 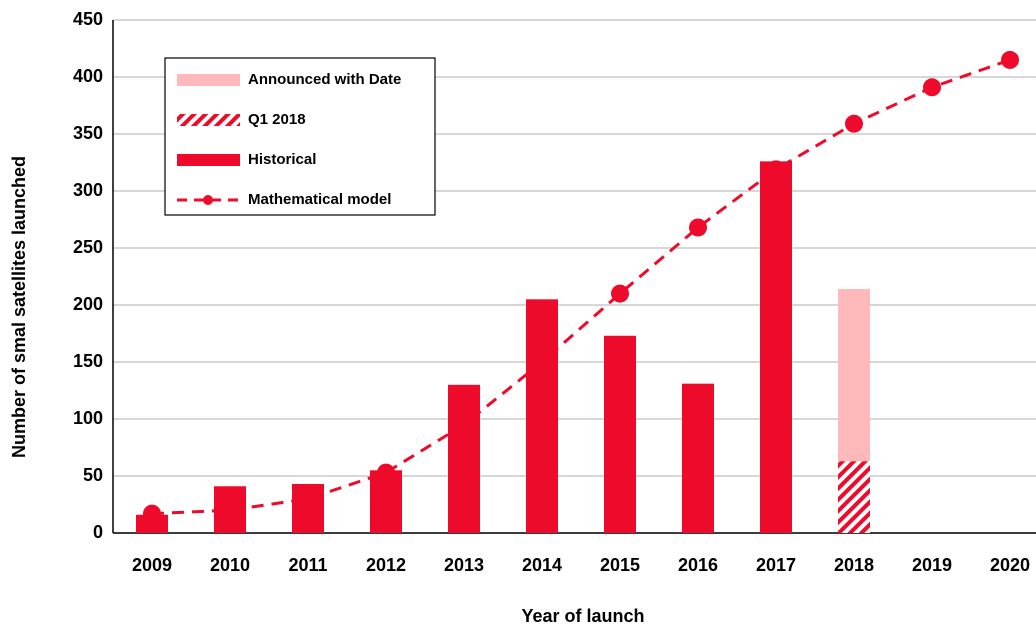 I want to click on y-tick-label: 300, so click(x=88, y=190).